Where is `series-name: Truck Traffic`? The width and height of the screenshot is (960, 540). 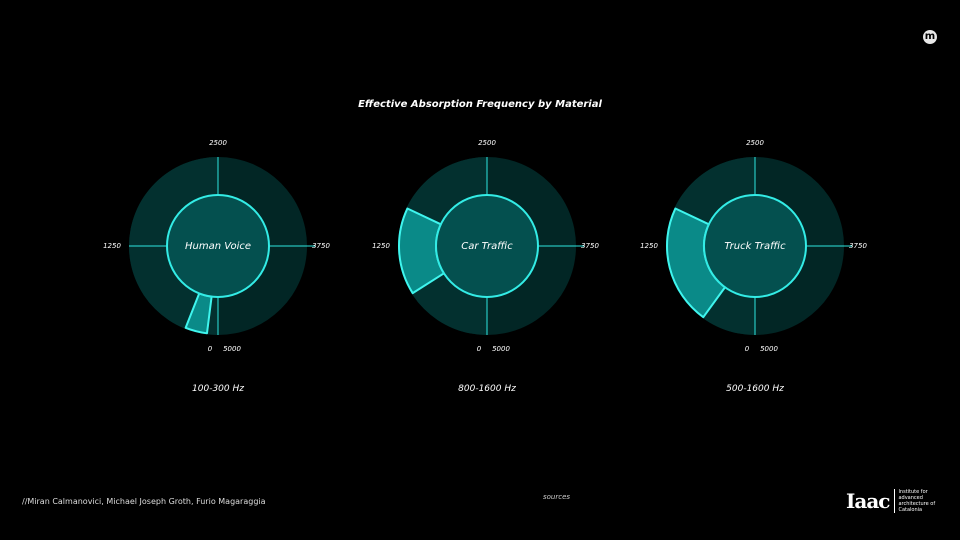 series-name: Truck Traffic is located at coordinates (755, 246).